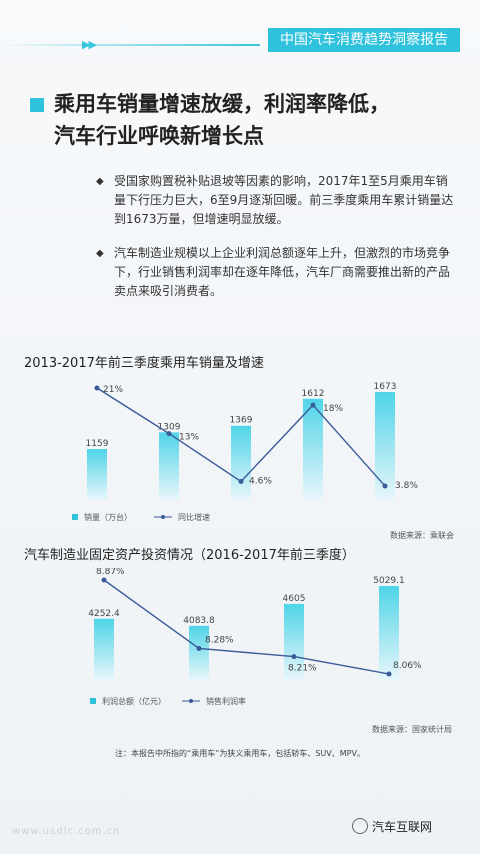 The image size is (480, 854). Describe the element at coordinates (108, 517) in the screenshot. I see `legend-label: 销量（万台）` at that location.